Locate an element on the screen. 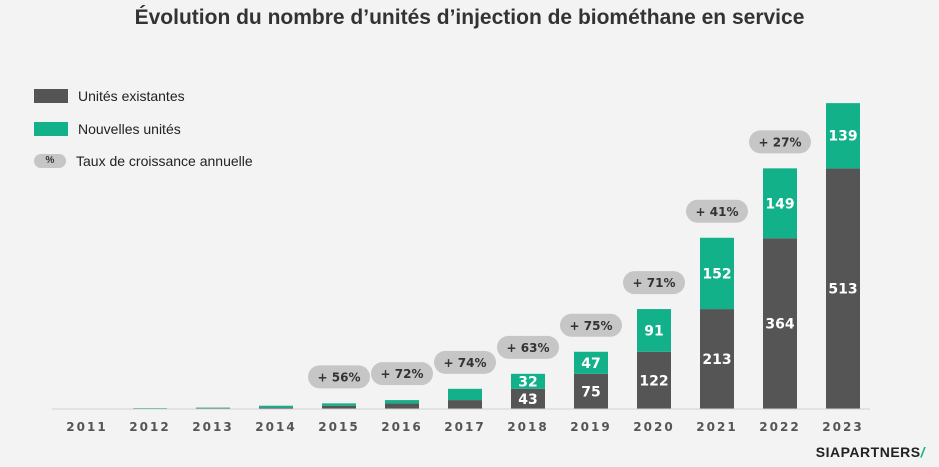 The height and width of the screenshot is (467, 939). x-tick-label-2017: 2017 is located at coordinates (464, 427).